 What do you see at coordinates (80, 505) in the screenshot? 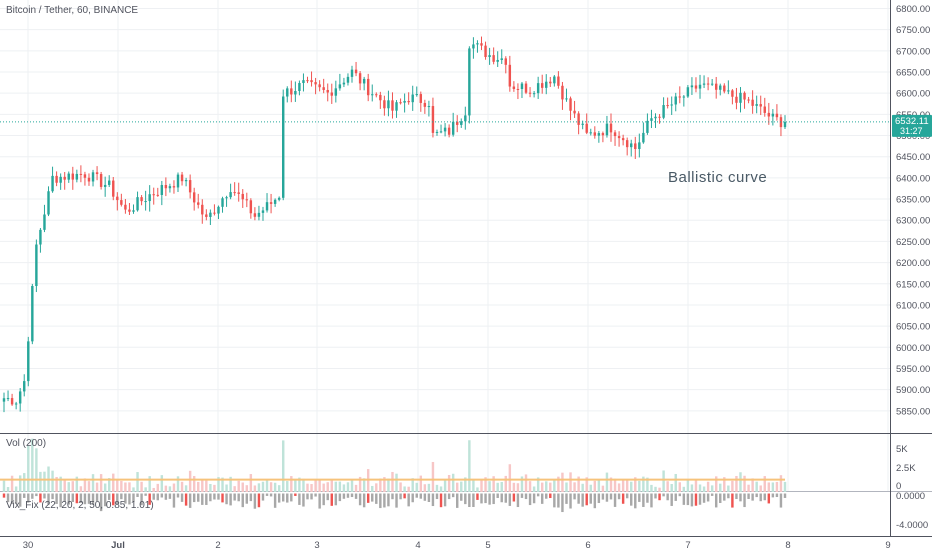
I see `vix-label: Vix_Fix (22, 20, 2, 50, 0.85, 1.01)` at bounding box center [80, 505].